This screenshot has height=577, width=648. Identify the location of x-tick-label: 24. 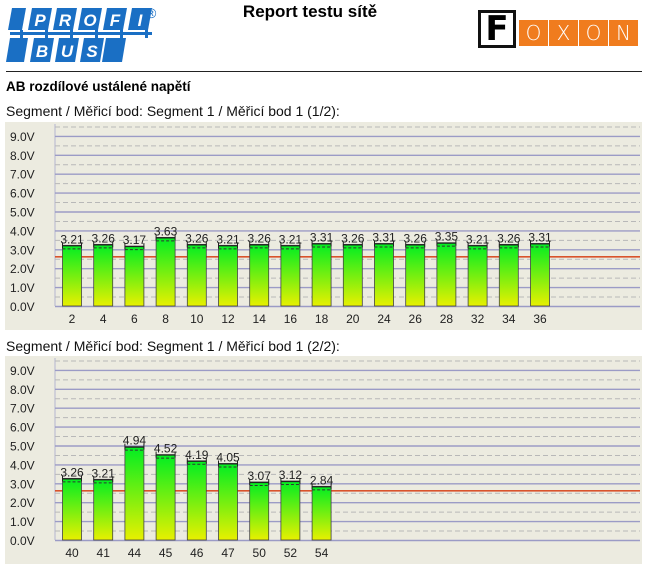
(384, 319).